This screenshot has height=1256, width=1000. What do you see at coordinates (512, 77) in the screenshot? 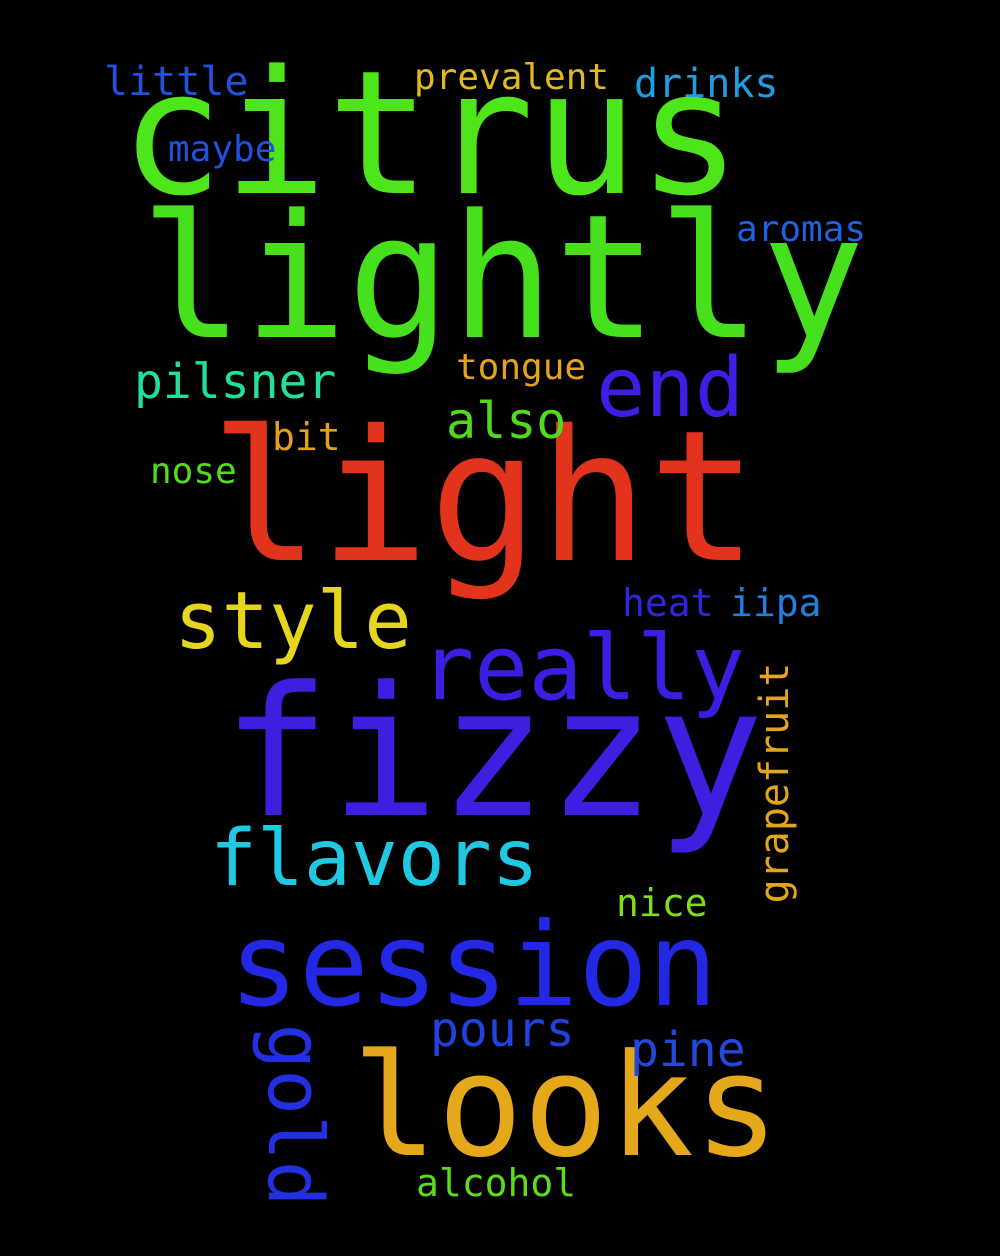
I see `word-prevalent: prevalent` at bounding box center [512, 77].